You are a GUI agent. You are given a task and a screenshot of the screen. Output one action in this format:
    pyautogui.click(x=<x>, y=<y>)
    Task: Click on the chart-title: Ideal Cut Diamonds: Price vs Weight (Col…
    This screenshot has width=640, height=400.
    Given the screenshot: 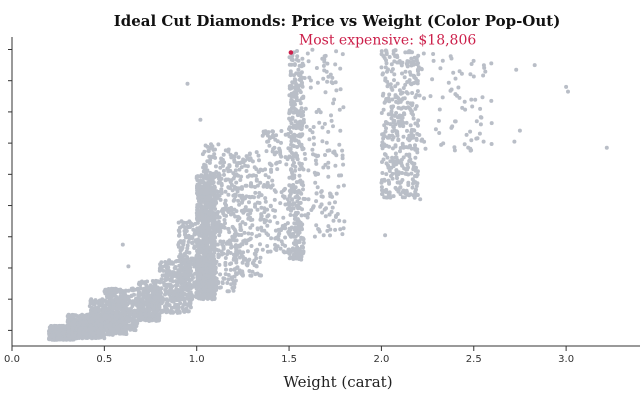 What is the action you would take?
    pyautogui.click(x=337, y=21)
    